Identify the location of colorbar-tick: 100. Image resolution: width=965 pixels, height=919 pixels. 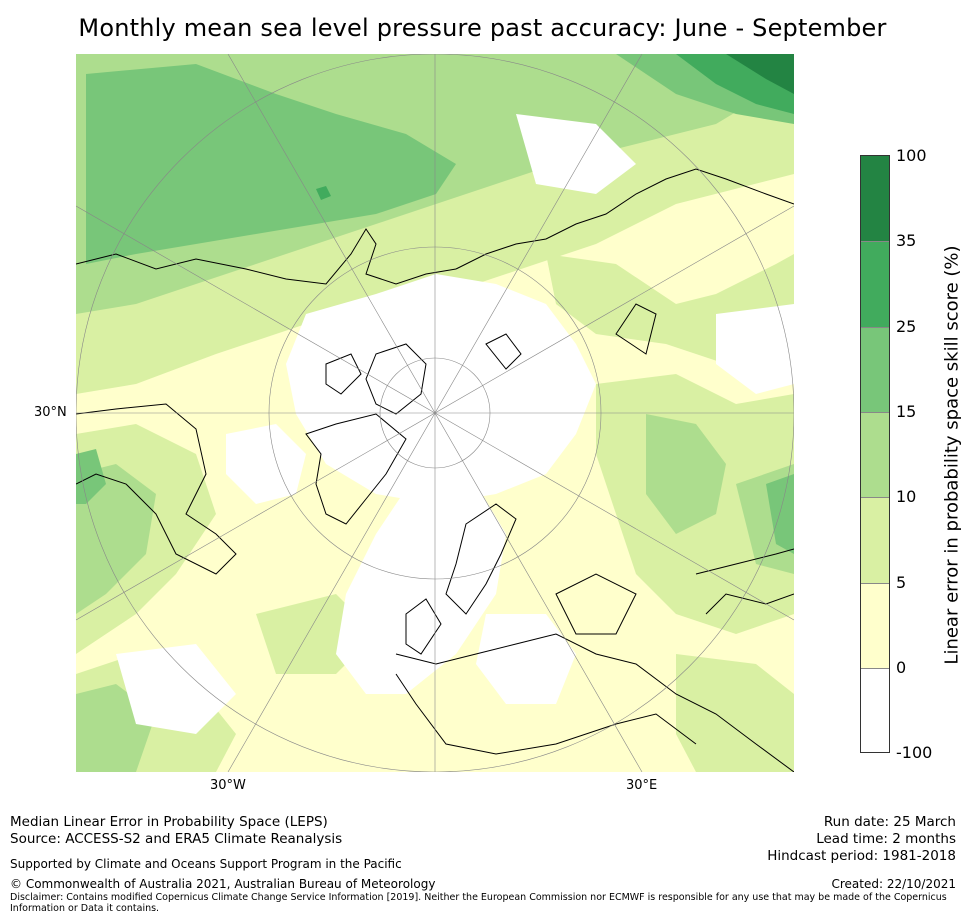
(911, 155).